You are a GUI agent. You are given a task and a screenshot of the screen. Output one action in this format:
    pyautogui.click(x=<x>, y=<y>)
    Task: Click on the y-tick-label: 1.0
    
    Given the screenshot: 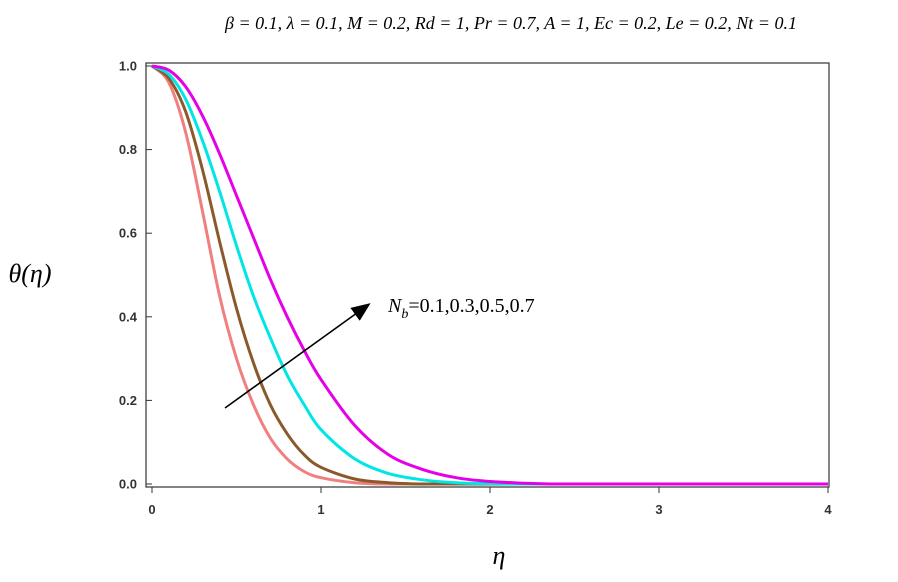 What is the action you would take?
    pyautogui.click(x=128, y=66)
    